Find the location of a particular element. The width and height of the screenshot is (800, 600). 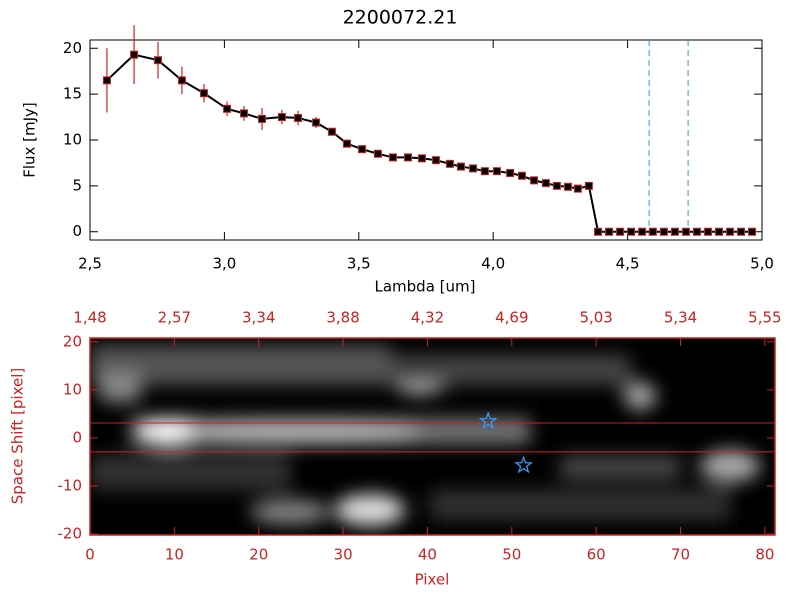

y-tick-label: 5 is located at coordinates (77, 185).